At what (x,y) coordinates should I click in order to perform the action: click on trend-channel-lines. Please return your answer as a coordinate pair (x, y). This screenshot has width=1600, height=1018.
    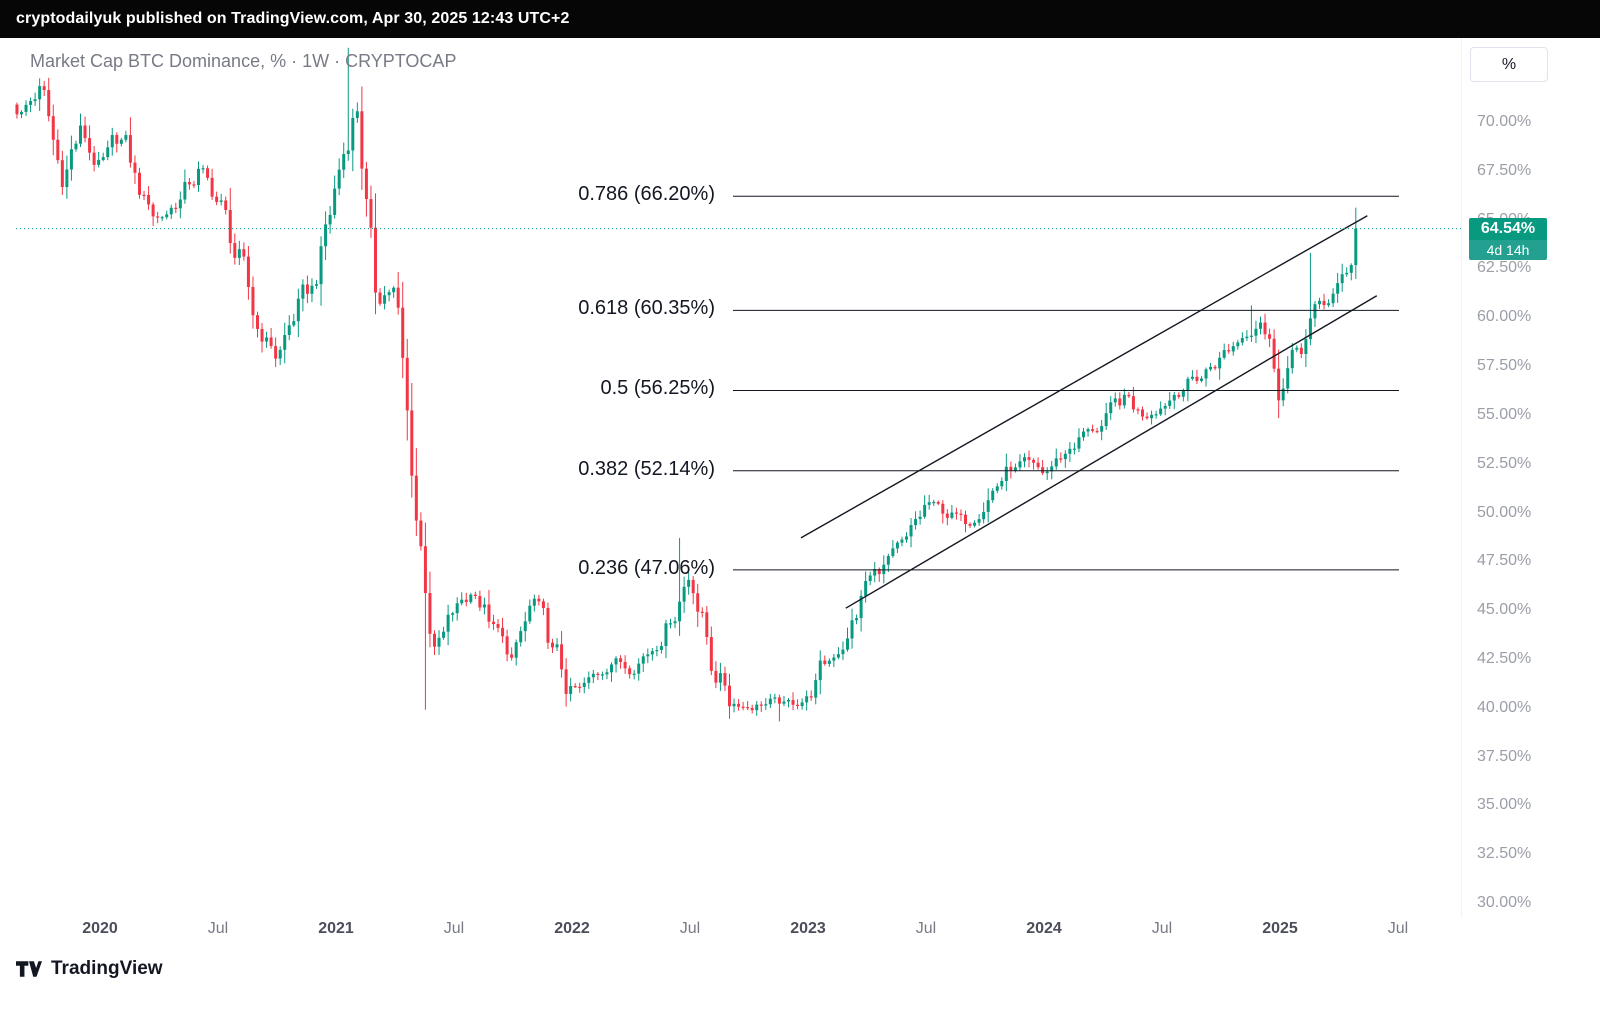
    Looking at the image, I should click on (1089, 412).